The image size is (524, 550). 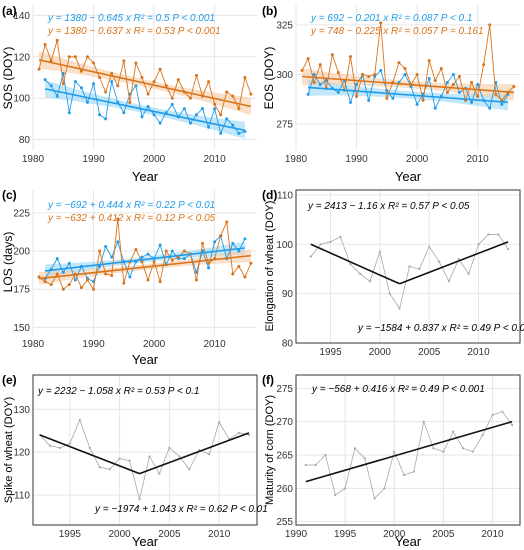 I want to click on axis-ticks: 1980 1990 2000 2010 275 300 325, so click(x=382, y=92).